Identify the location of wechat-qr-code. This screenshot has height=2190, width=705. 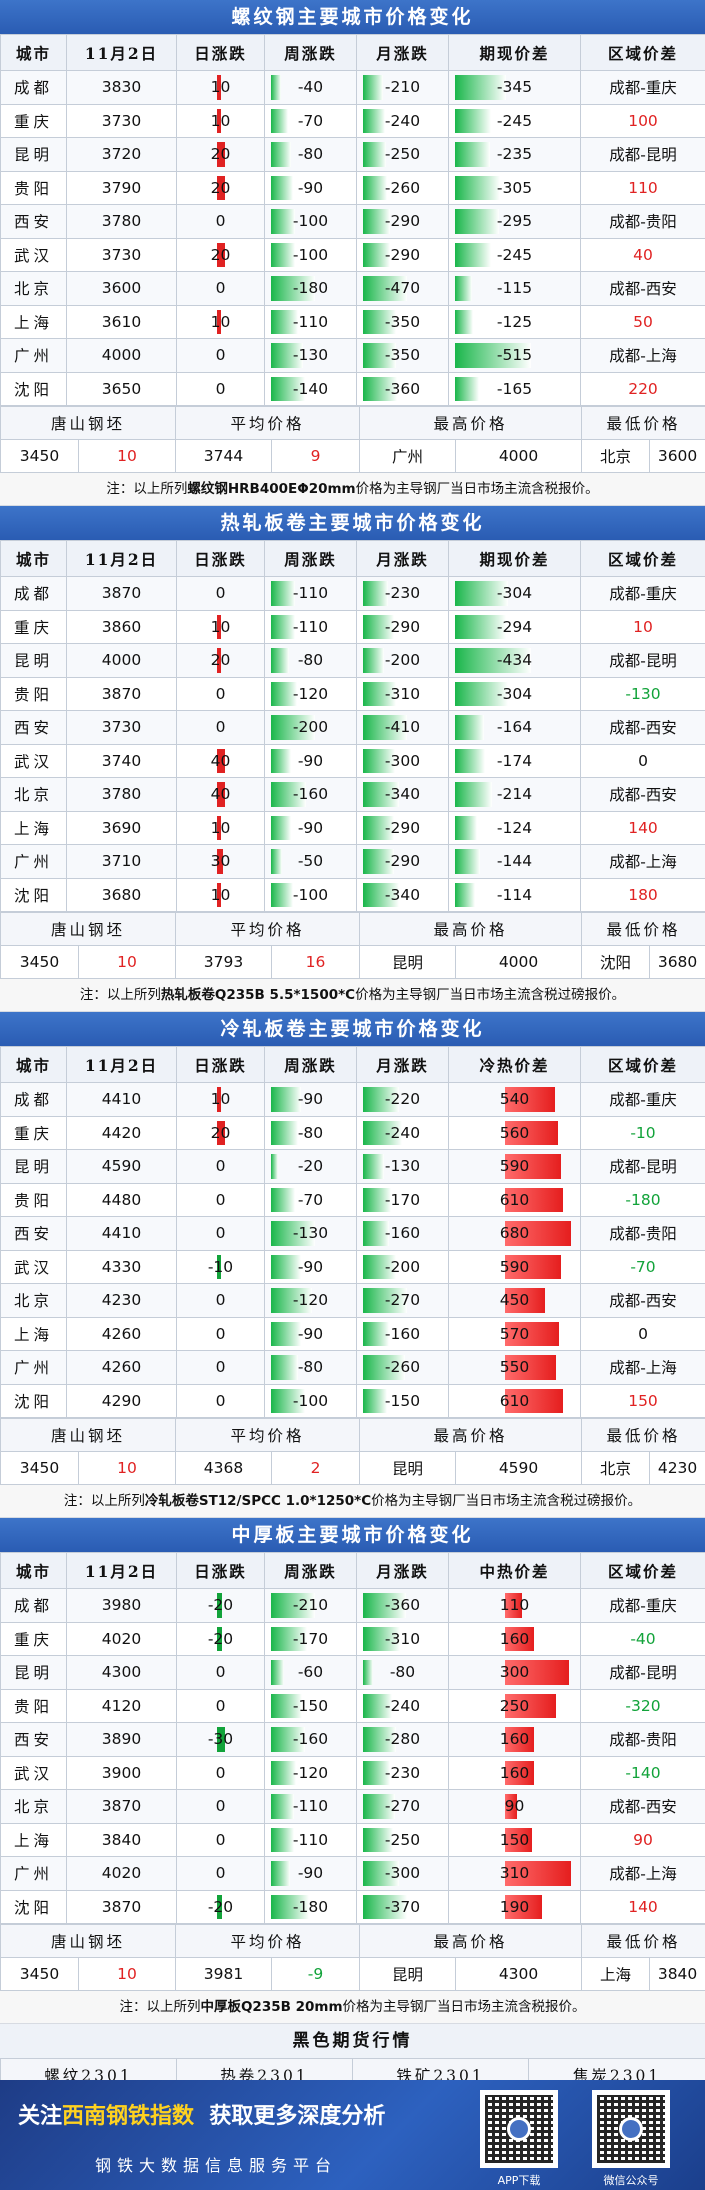
(631, 2129).